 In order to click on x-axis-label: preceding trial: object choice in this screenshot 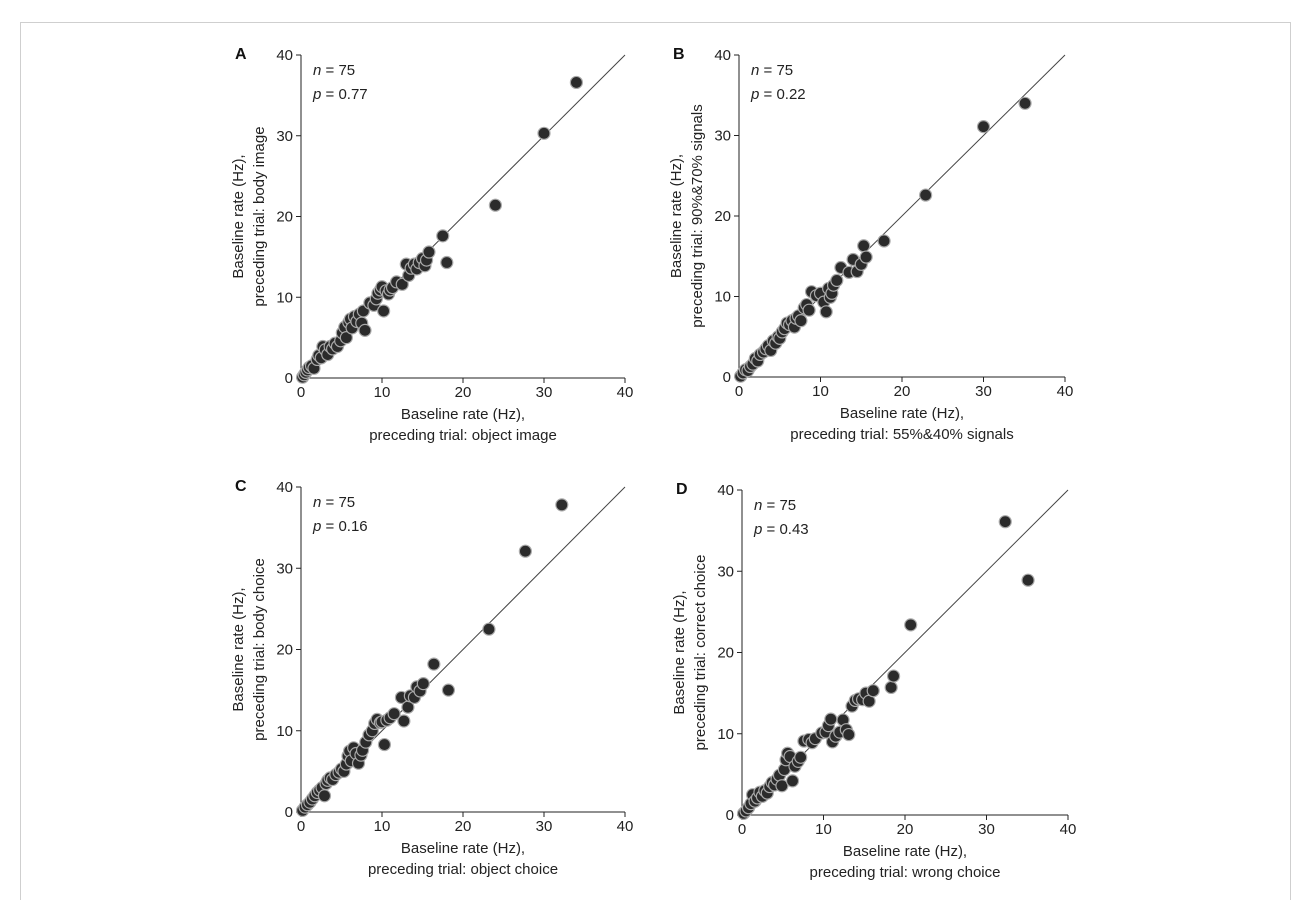, I will do `click(463, 869)`.